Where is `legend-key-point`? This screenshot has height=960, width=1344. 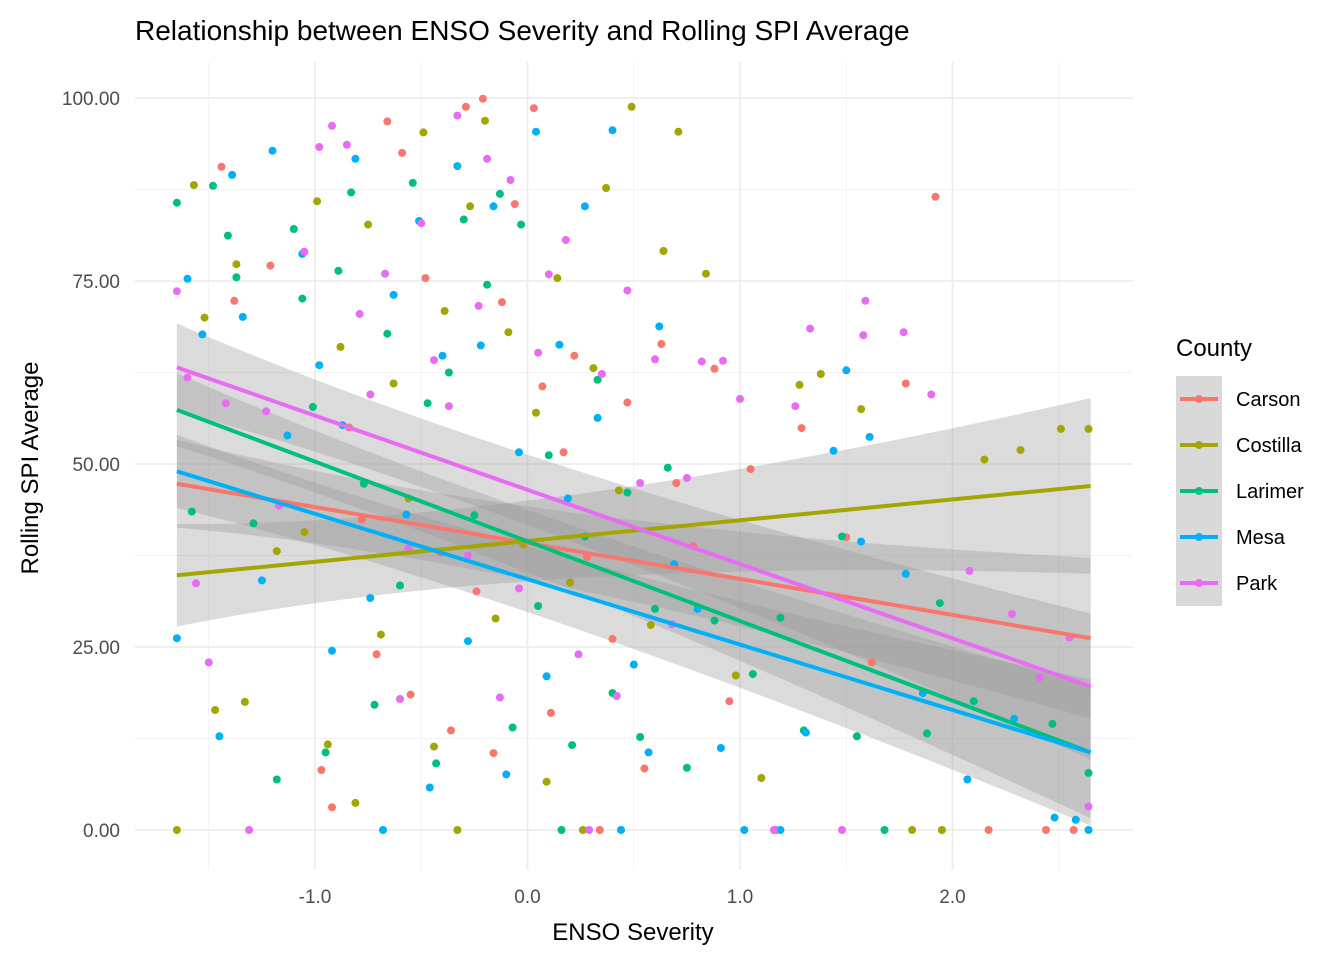
legend-key-point is located at coordinates (1199, 445).